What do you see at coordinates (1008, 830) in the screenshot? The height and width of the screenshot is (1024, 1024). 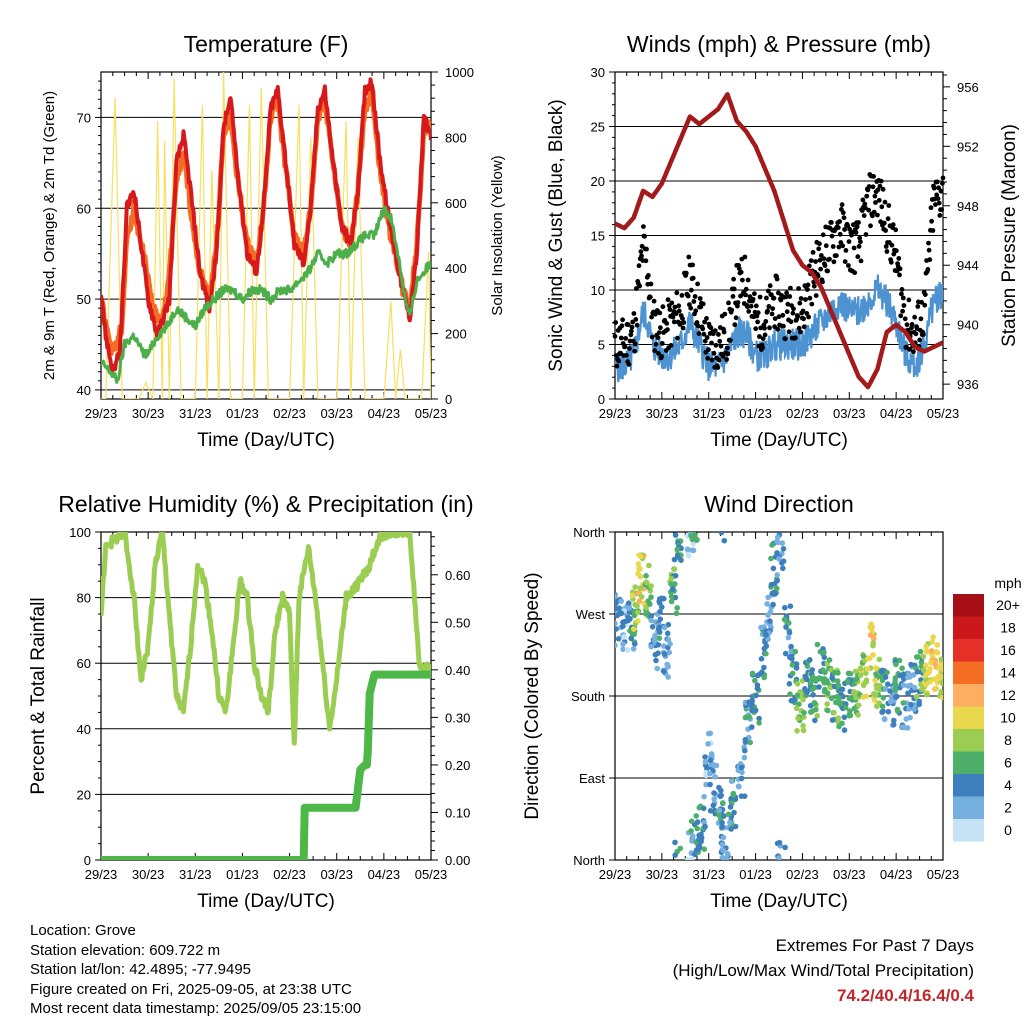 I see `colorbar-label: 0` at bounding box center [1008, 830].